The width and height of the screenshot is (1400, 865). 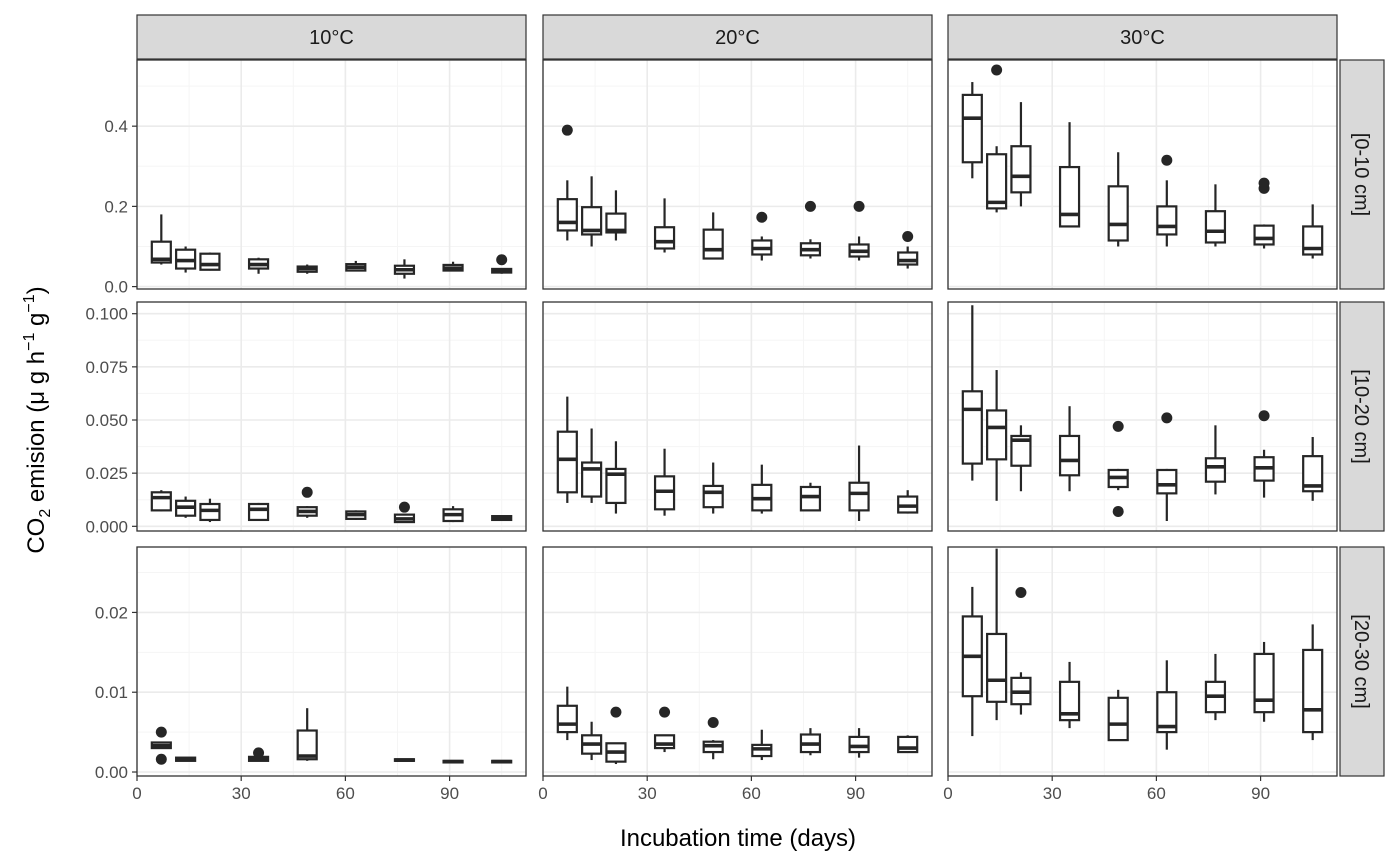 What do you see at coordinates (738, 838) in the screenshot?
I see `x-axis-title: Incubation time (days)` at bounding box center [738, 838].